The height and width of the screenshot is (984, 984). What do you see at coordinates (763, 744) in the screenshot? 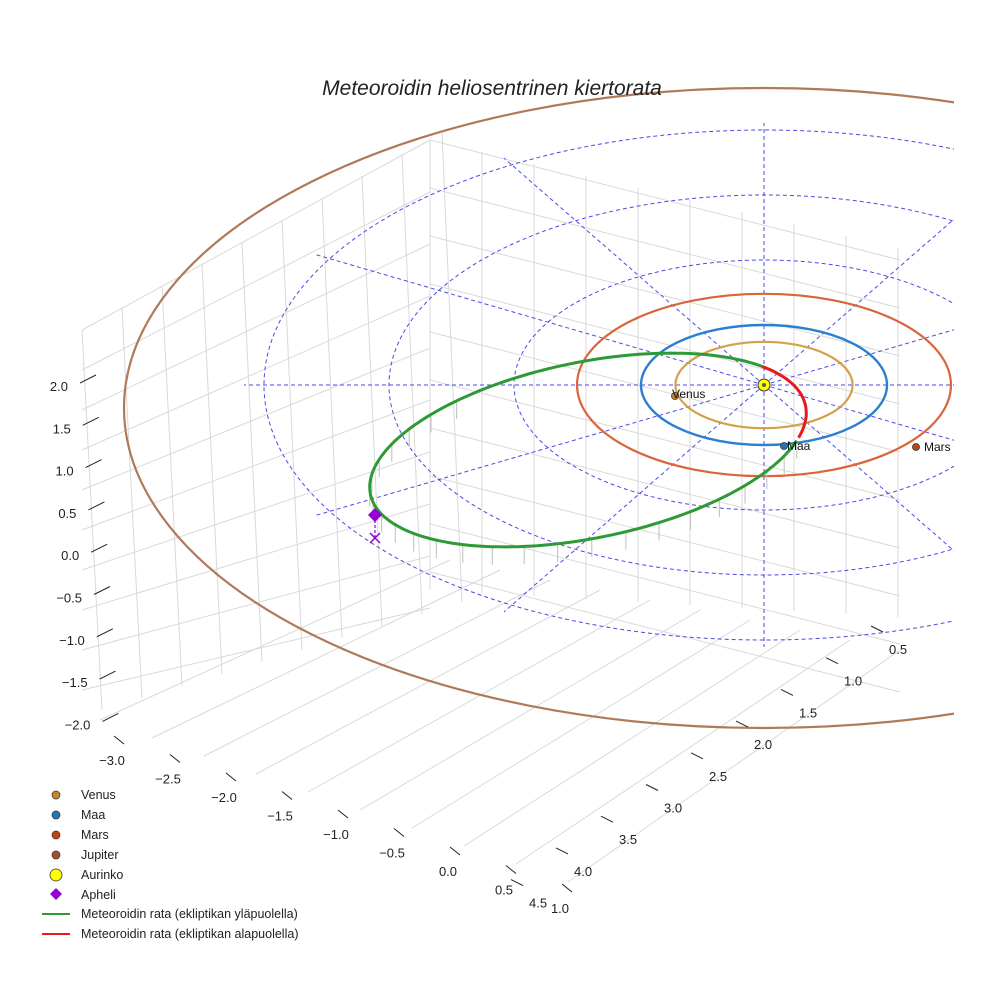
I see `y-tick-label: 2.0` at bounding box center [763, 744].